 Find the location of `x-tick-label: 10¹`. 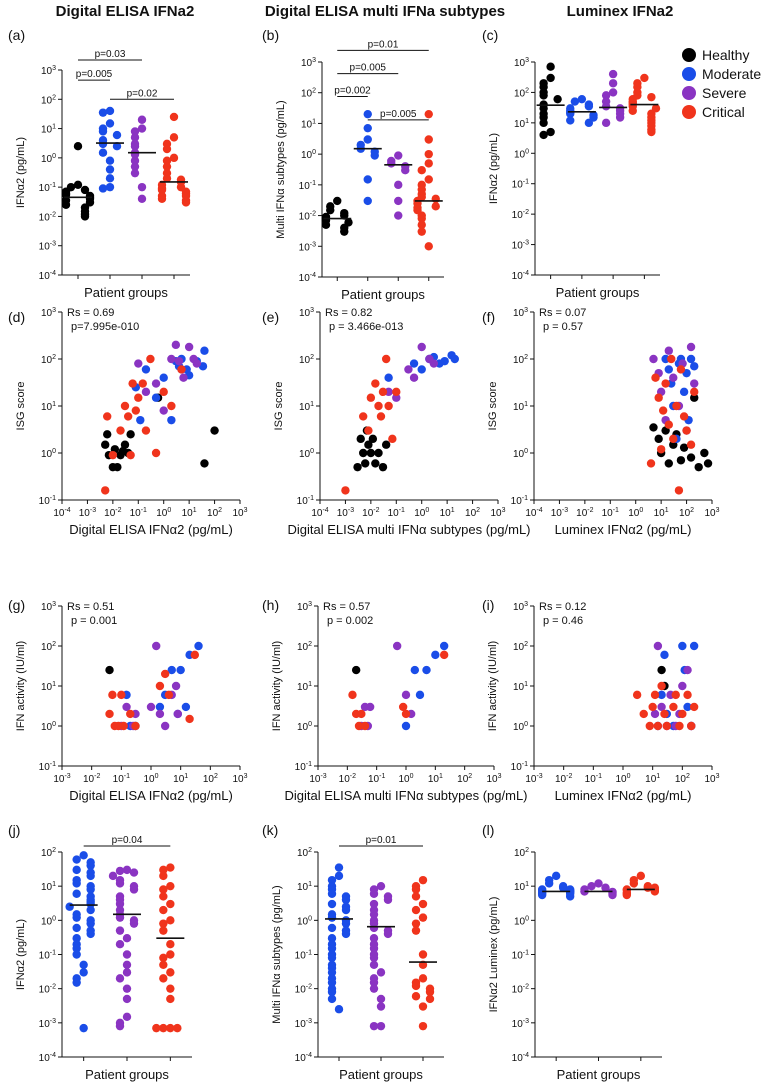

x-tick-label: 10¹ is located at coordinates (180, 779).